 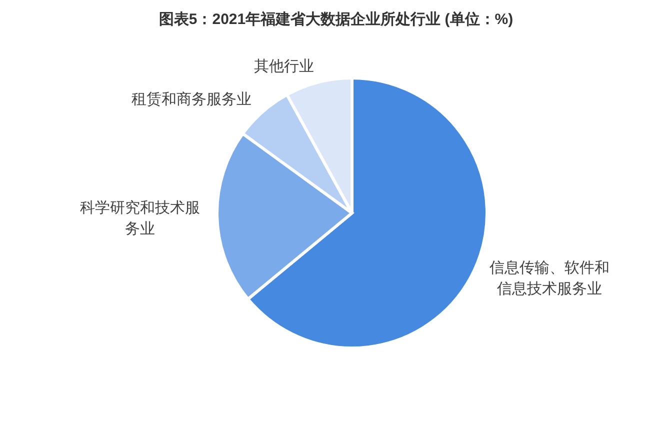 I want to click on slice-label: 信息传输、软件和信息技术服务业, so click(x=550, y=278).